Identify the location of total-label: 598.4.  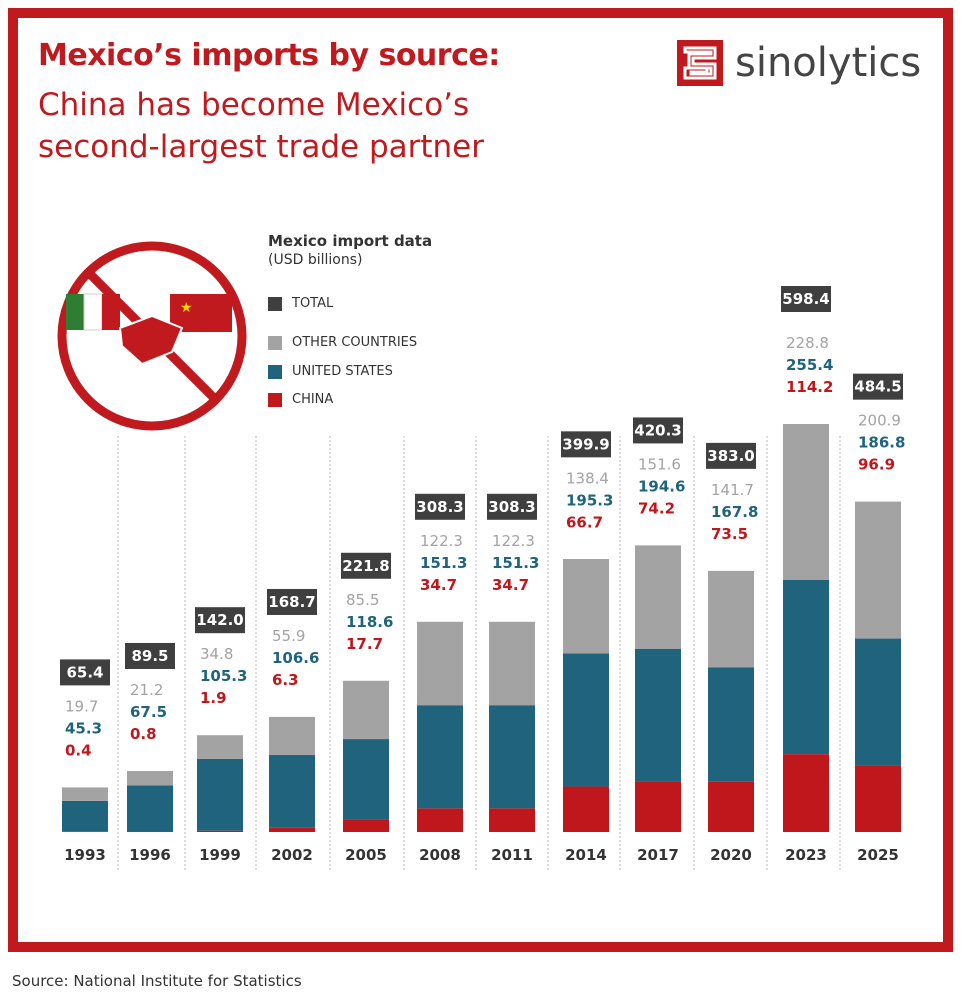
(805, 299).